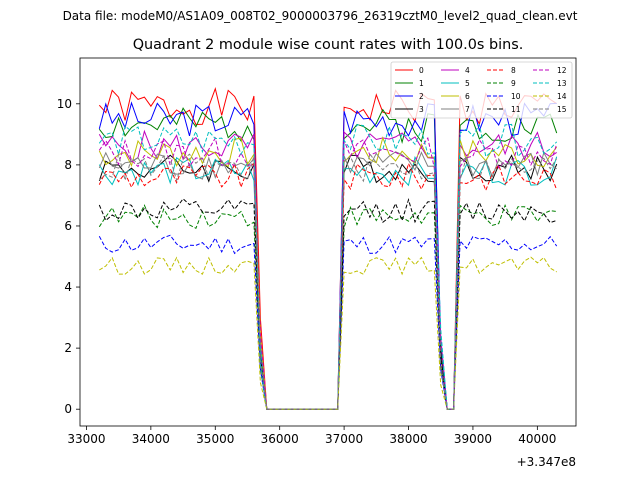 This screenshot has height=480, width=640. I want to click on x-axis: 33000 34000 35000 36000 37000 38000 39000 40000, so click(311, 436).